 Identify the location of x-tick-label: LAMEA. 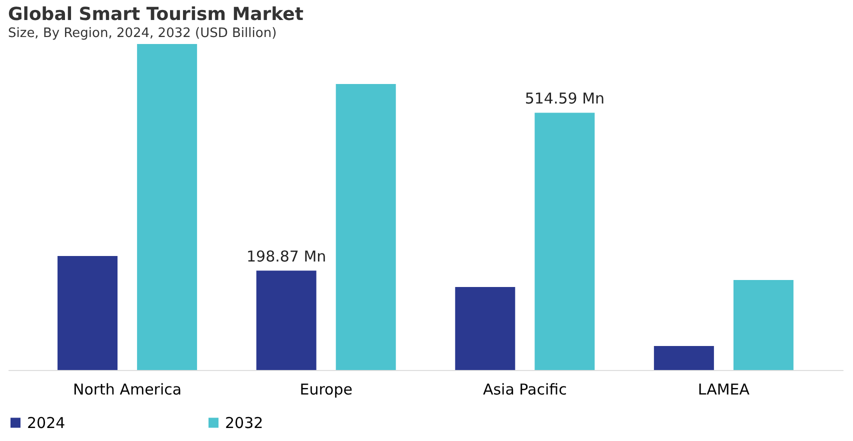
(724, 389).